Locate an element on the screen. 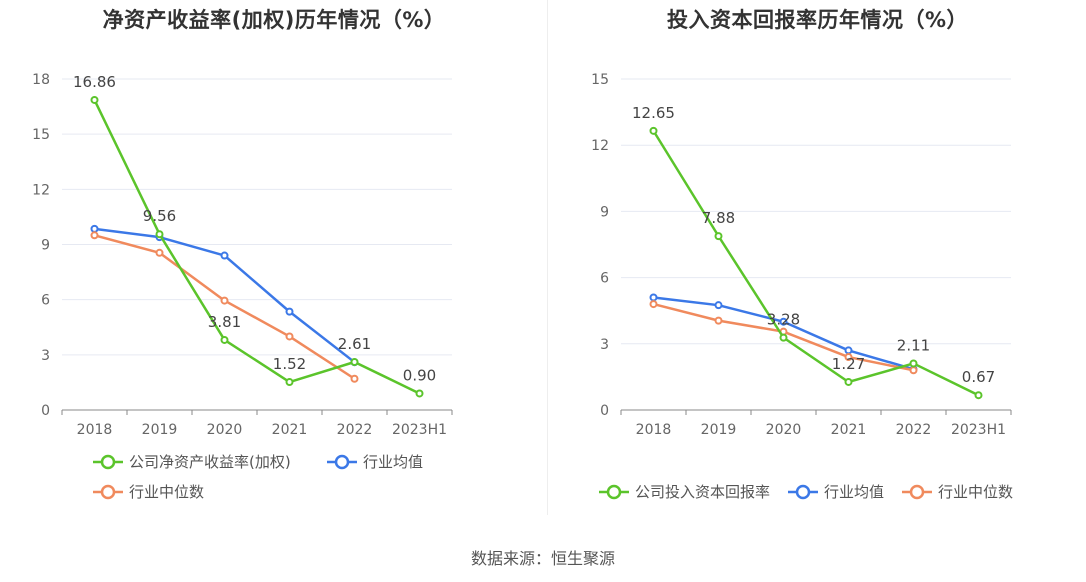  legend-item: 公司净资产收益率(加权) is located at coordinates (192, 462).